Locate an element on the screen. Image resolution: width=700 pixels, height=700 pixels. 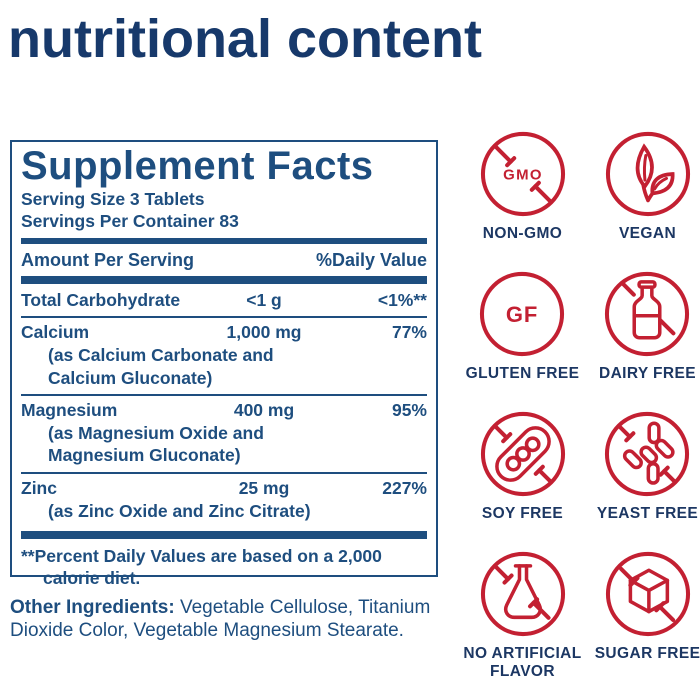
badge-soy-free: SOY FREE is located at coordinates (523, 466).